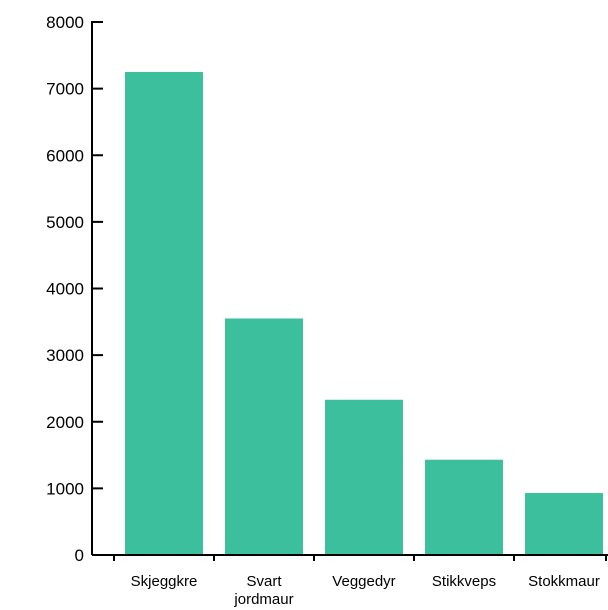 The height and width of the screenshot is (610, 608). I want to click on x-tick-label: Stokkmaur, so click(564, 581).